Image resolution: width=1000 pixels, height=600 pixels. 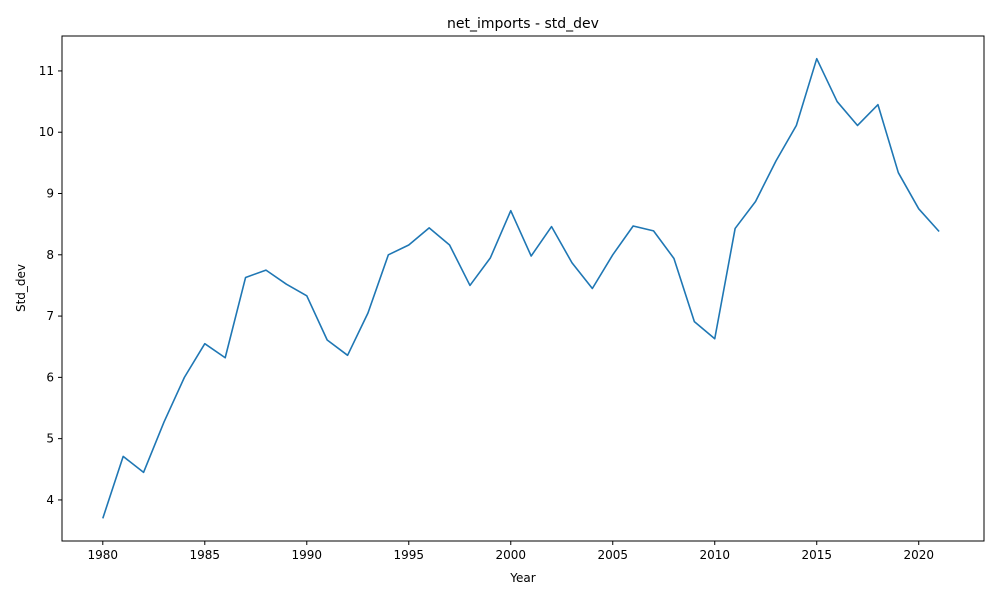 What do you see at coordinates (50, 316) in the screenshot?
I see `y-tick-label: 7` at bounding box center [50, 316].